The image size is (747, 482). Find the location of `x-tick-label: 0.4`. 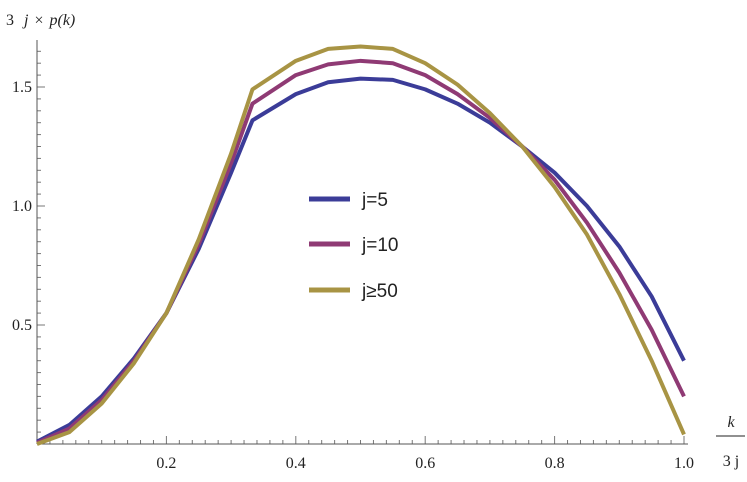

x-tick-label: 0.4 is located at coordinates (296, 463).